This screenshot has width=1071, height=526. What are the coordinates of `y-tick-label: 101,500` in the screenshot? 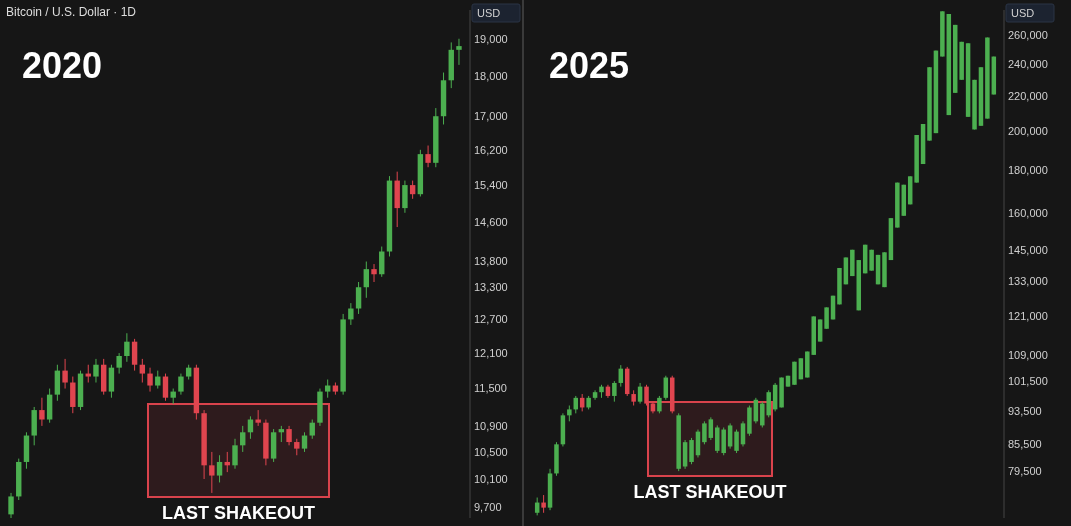 It's located at (1028, 380).